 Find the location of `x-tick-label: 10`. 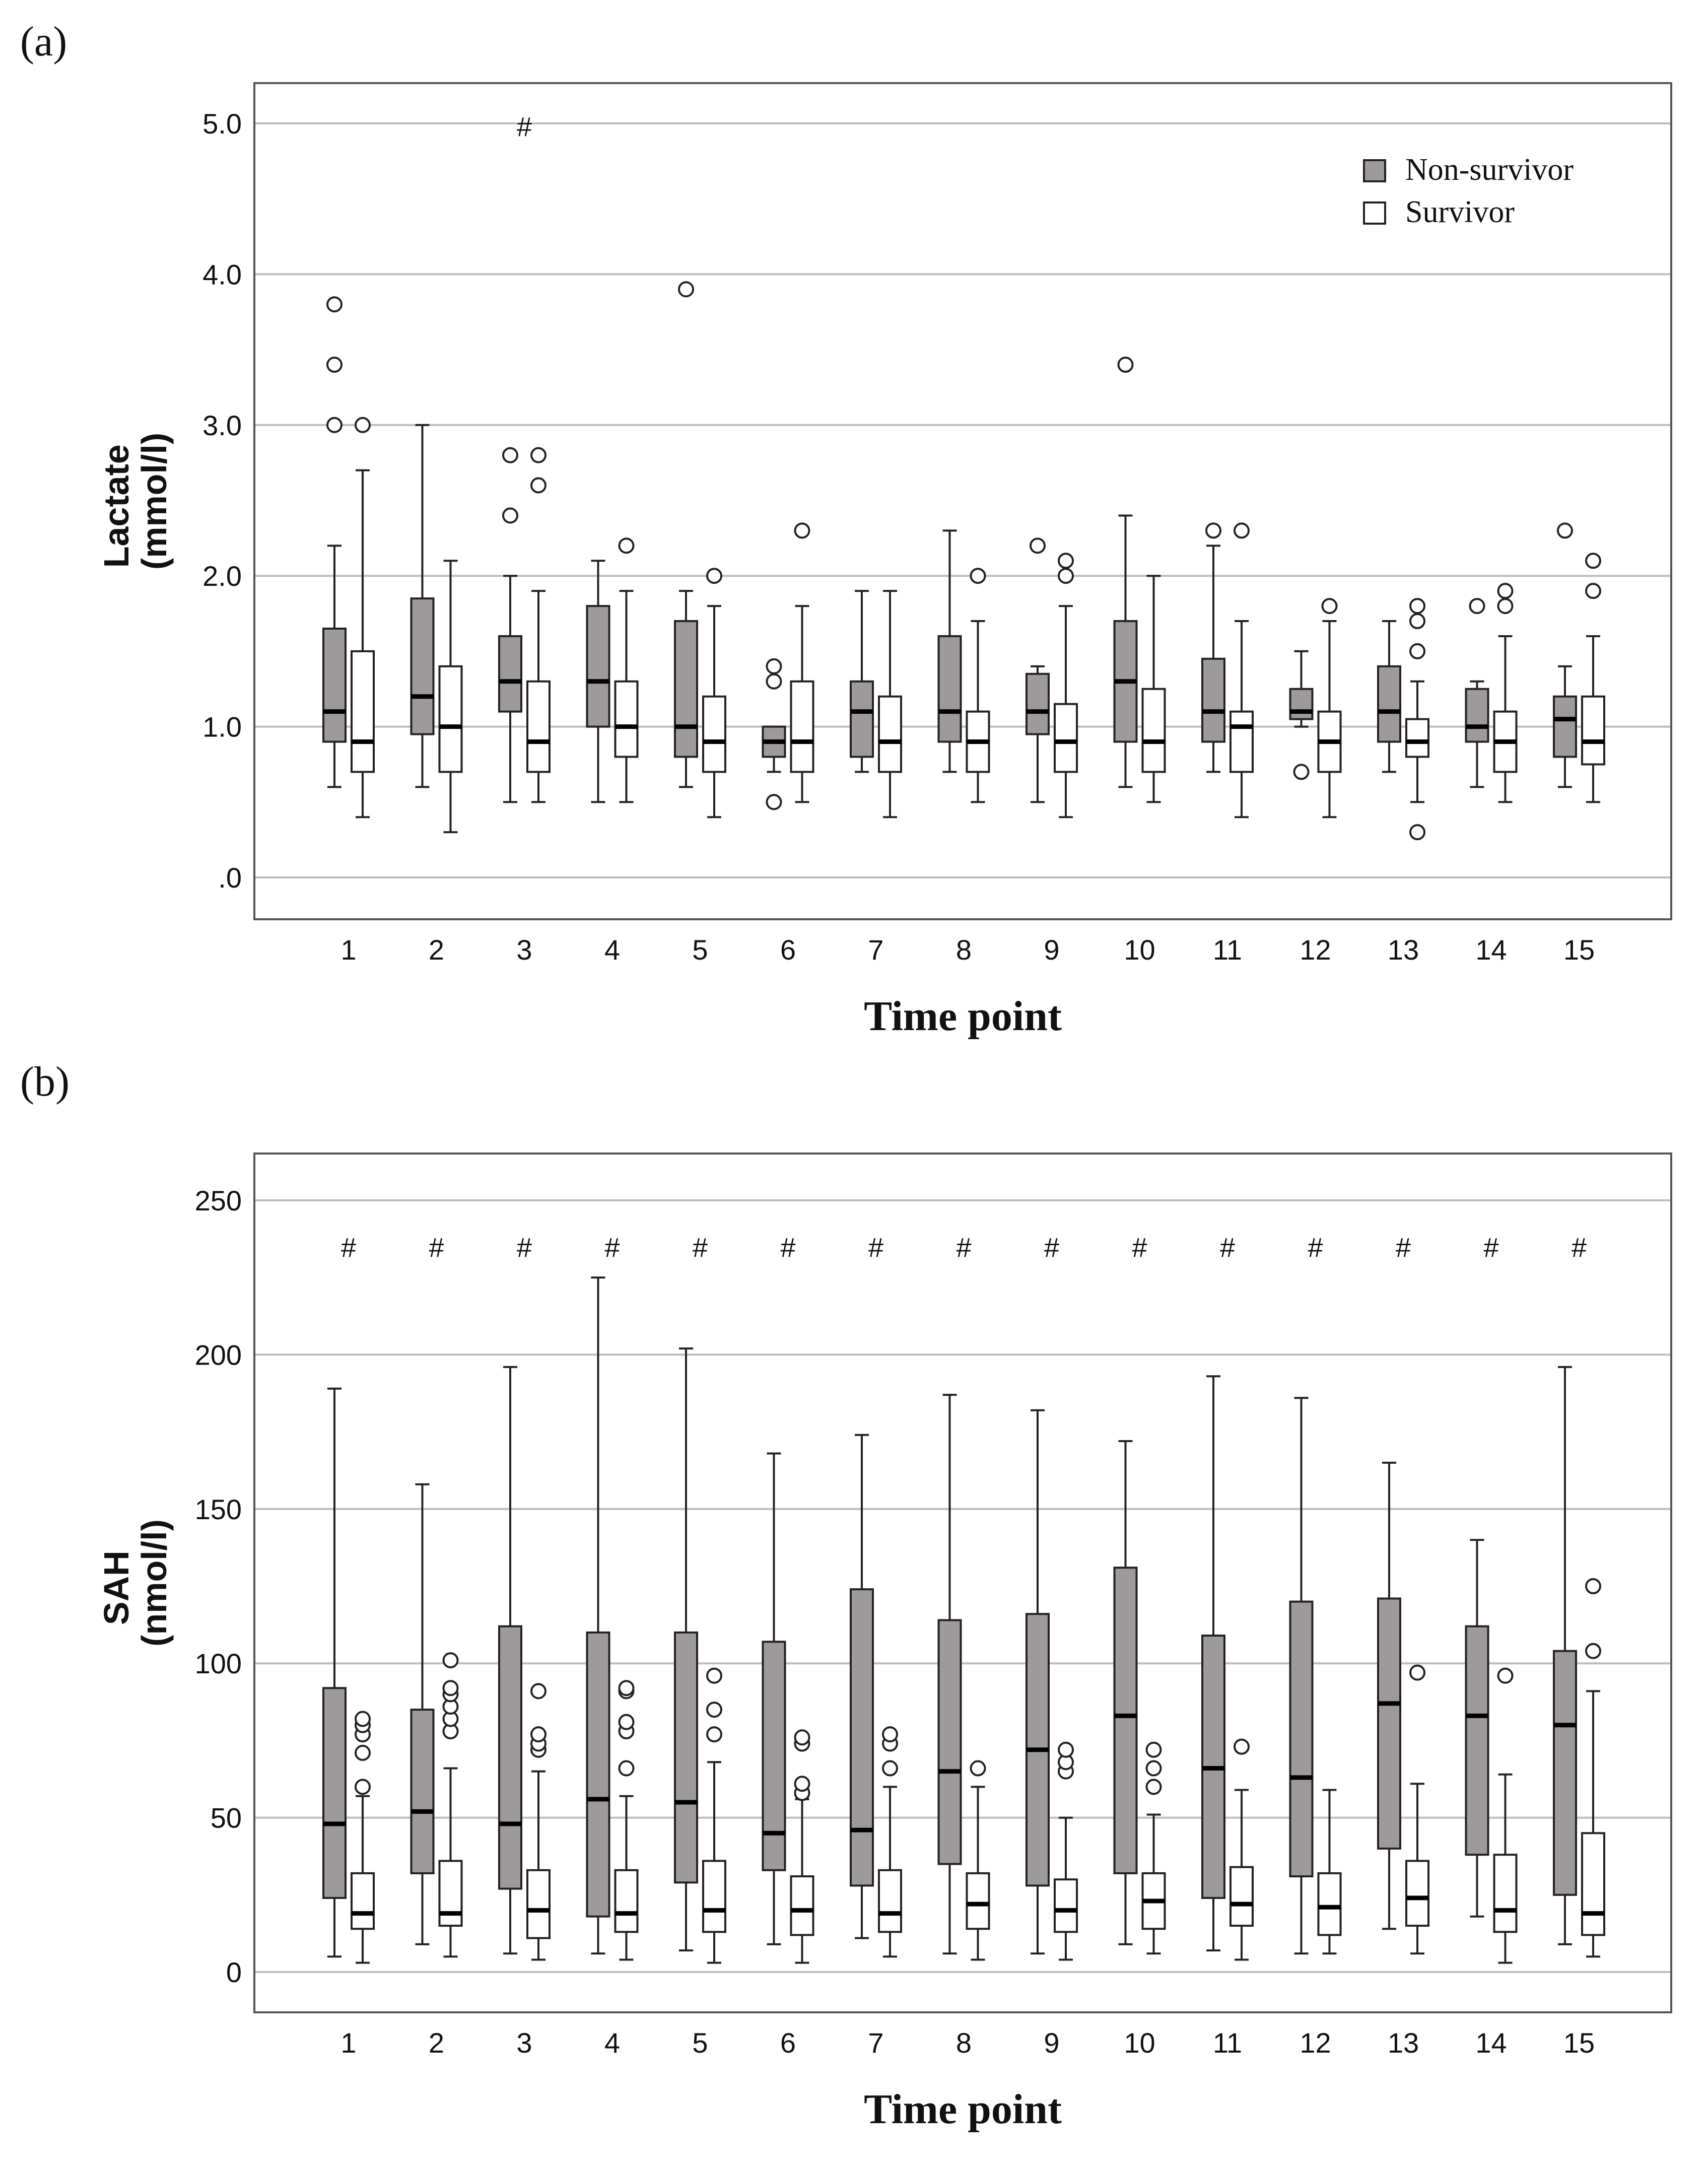

x-tick-label: 10 is located at coordinates (1139, 2043).